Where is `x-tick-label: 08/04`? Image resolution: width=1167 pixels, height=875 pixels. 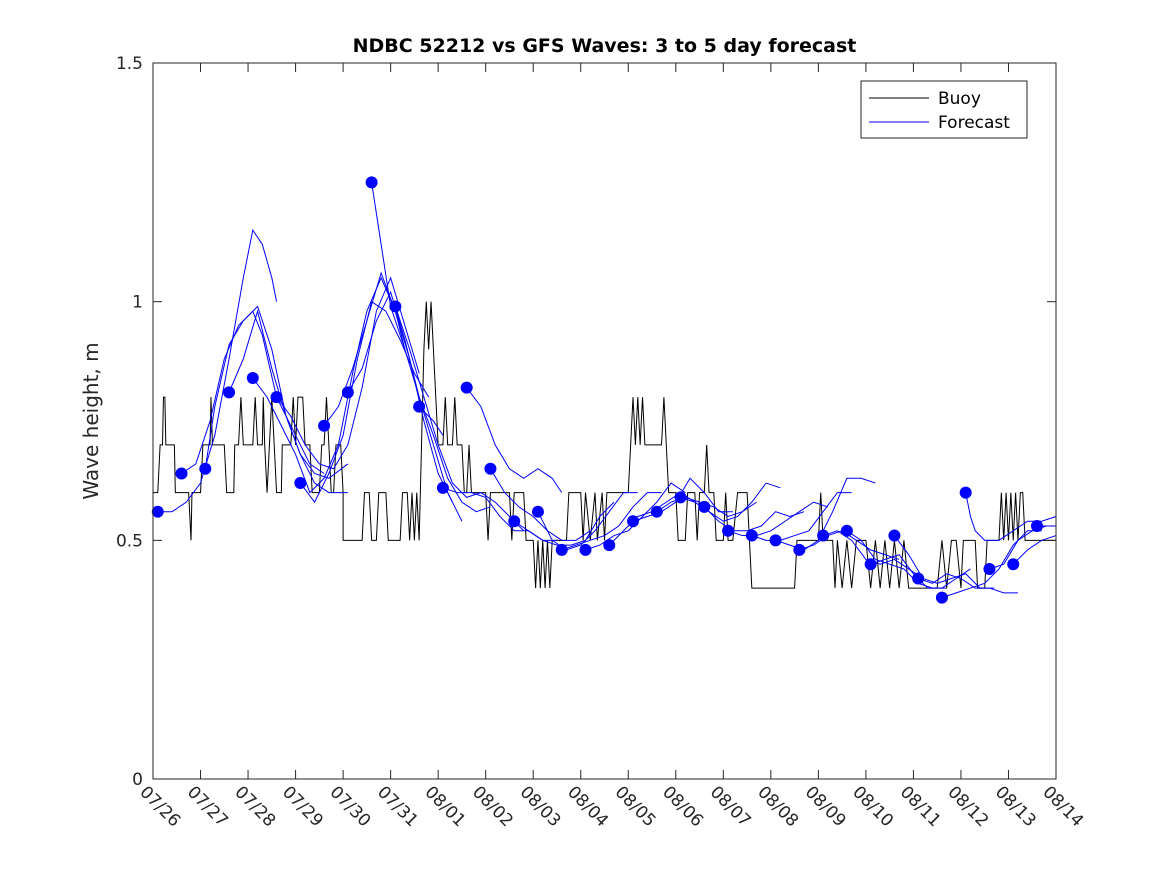 x-tick-label: 08/04 is located at coordinates (587, 806).